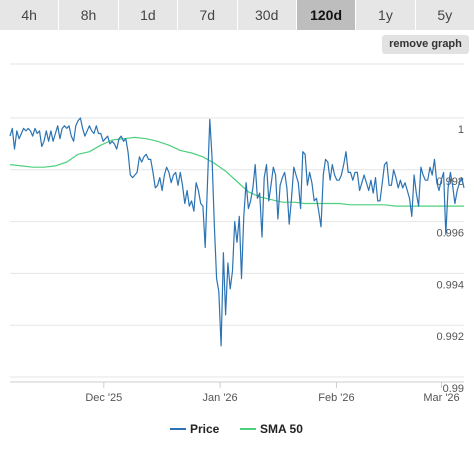  What do you see at coordinates (461, 130) in the screenshot?
I see `y-tick-label: 1` at bounding box center [461, 130].